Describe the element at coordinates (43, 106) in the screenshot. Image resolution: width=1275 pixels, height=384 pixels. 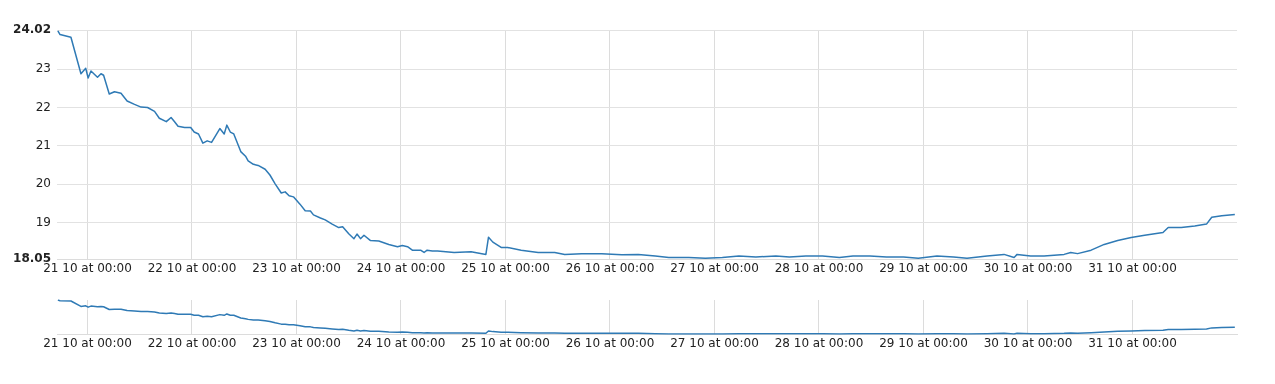
I see `y-tick-label: 22` at that location.